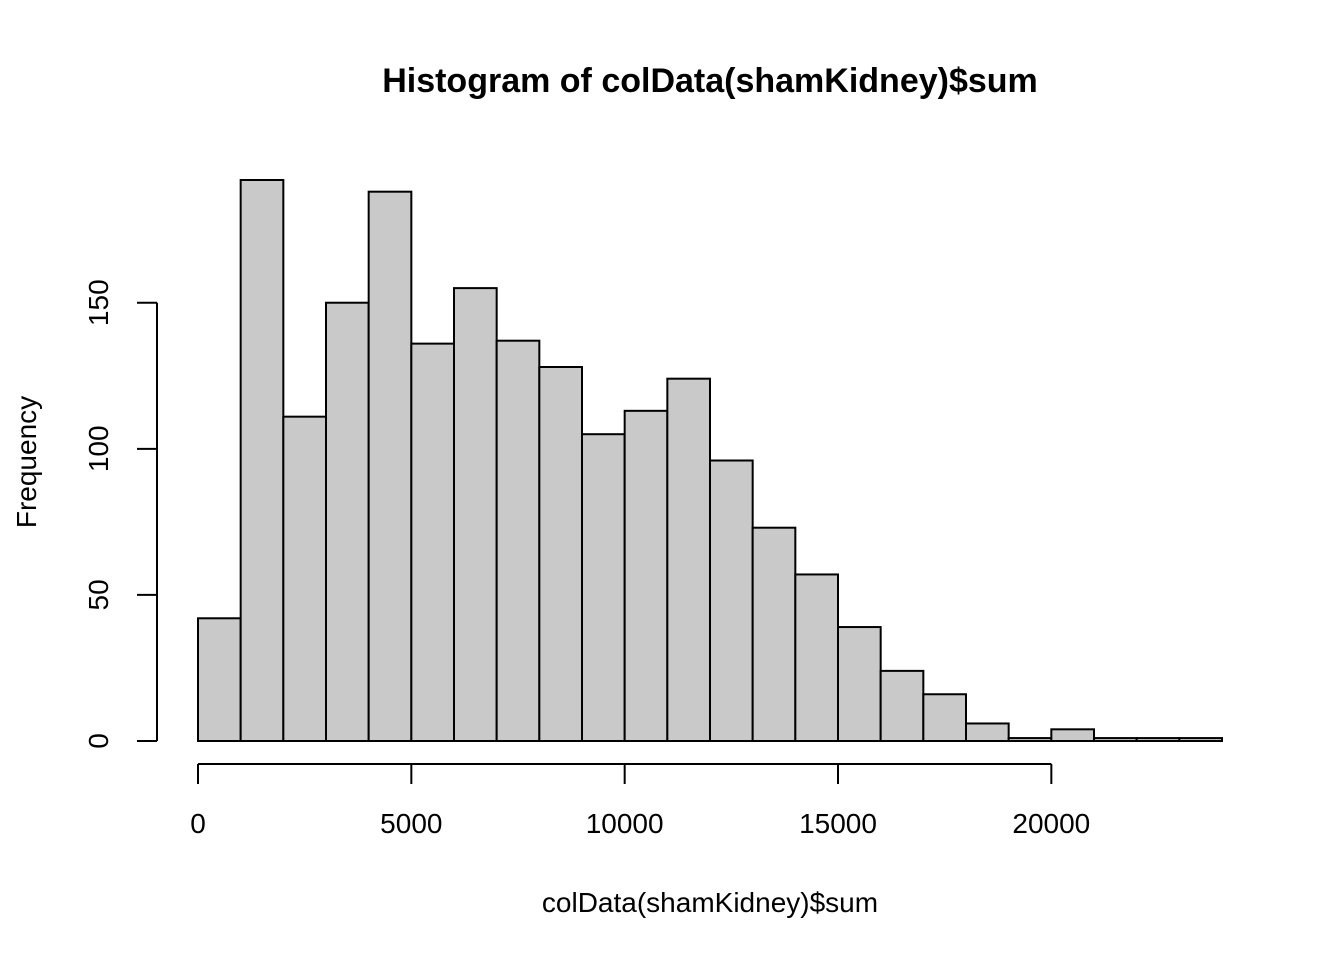  I want to click on y-tick-label: 50, so click(98, 594).